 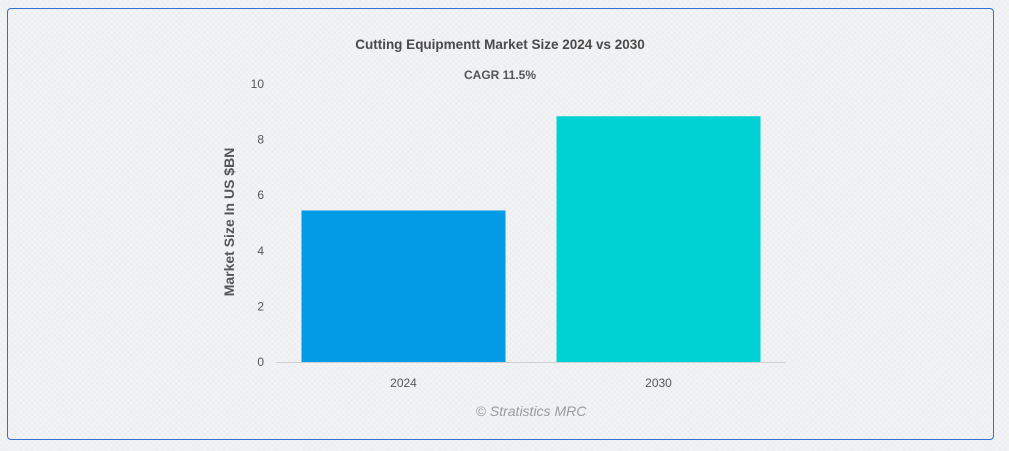 I want to click on y-tick-label: 4, so click(x=260, y=251).